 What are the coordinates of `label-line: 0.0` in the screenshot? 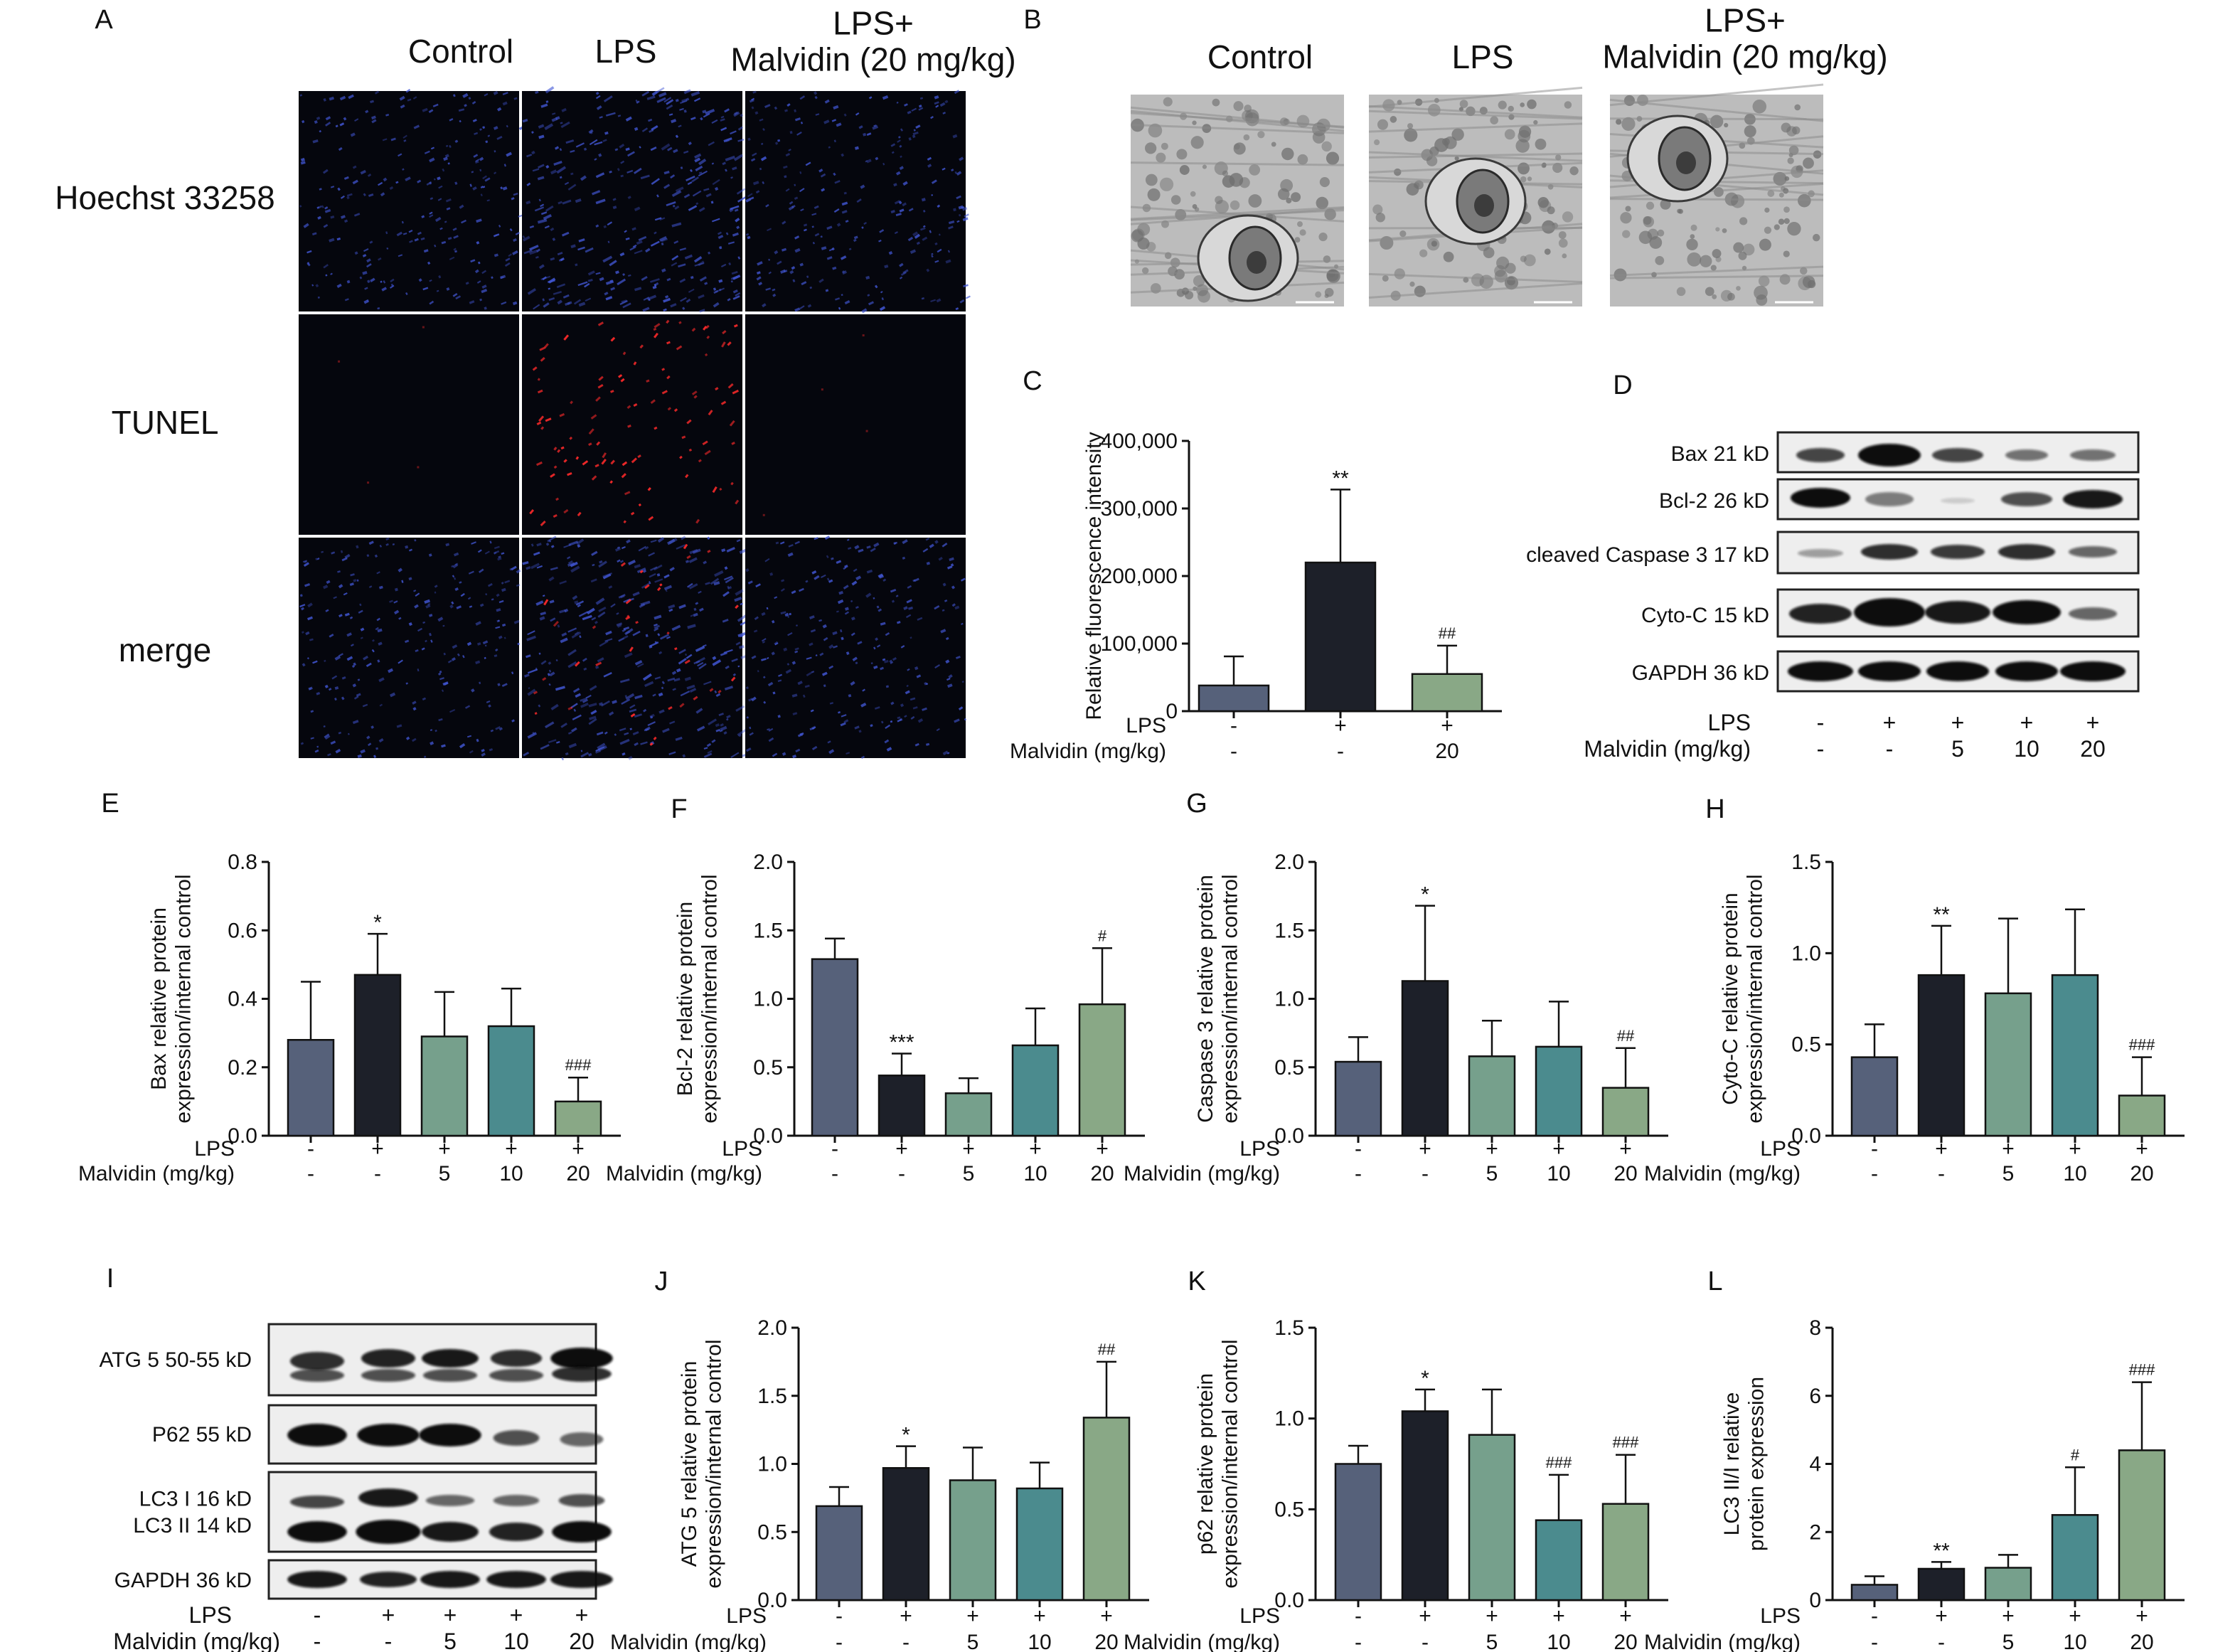 It's located at (772, 1600).